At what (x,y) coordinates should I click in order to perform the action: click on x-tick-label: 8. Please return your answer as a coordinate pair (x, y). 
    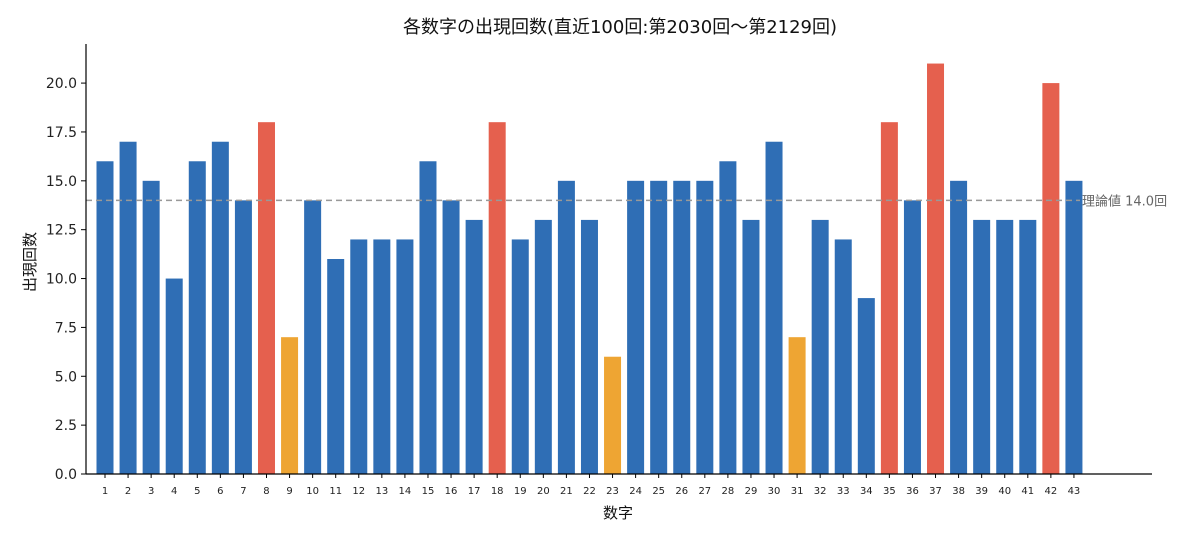
    Looking at the image, I should click on (266, 491).